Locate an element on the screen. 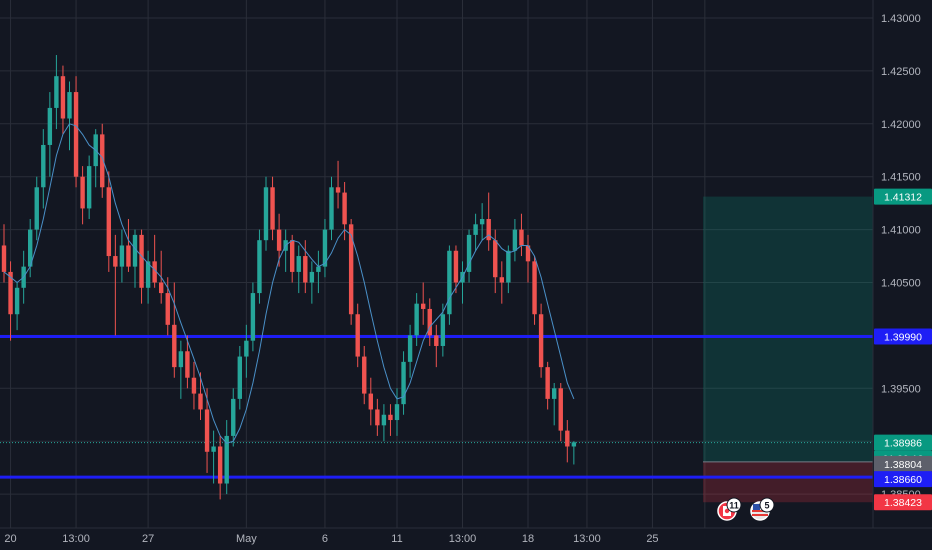 This screenshot has width=932, height=550. entry-price-tag-bg is located at coordinates (903, 463).